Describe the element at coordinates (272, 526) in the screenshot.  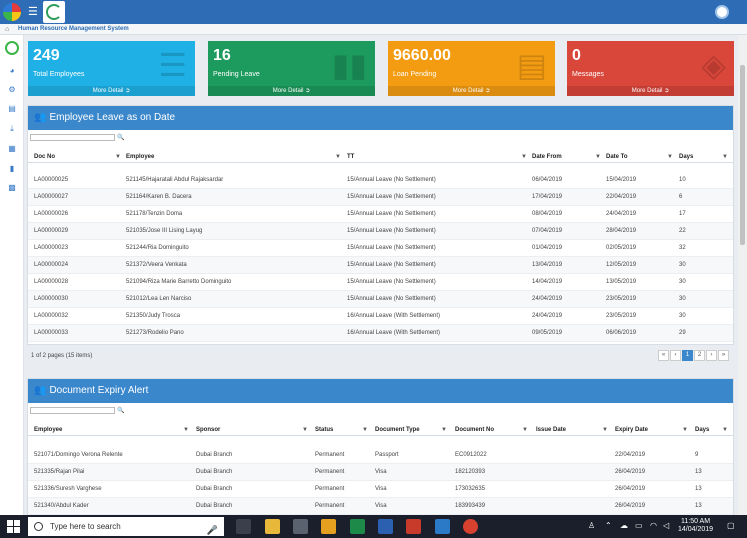
I see `file-explorer-icon` at that location.